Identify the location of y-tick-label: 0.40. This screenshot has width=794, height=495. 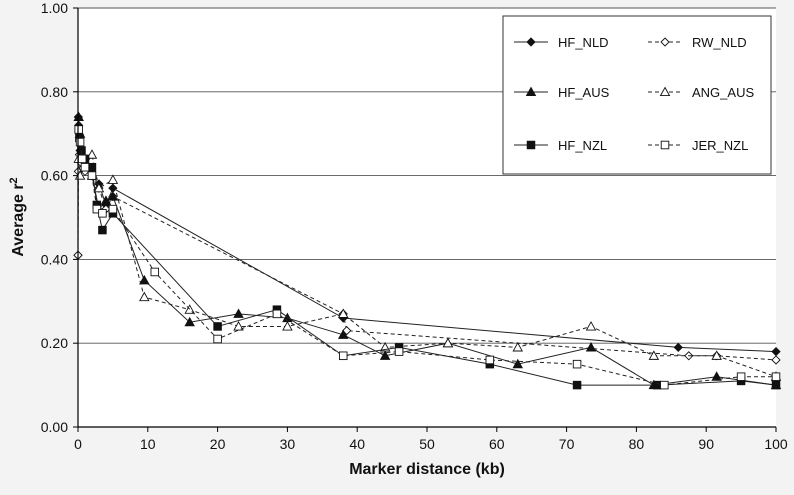
(54, 259).